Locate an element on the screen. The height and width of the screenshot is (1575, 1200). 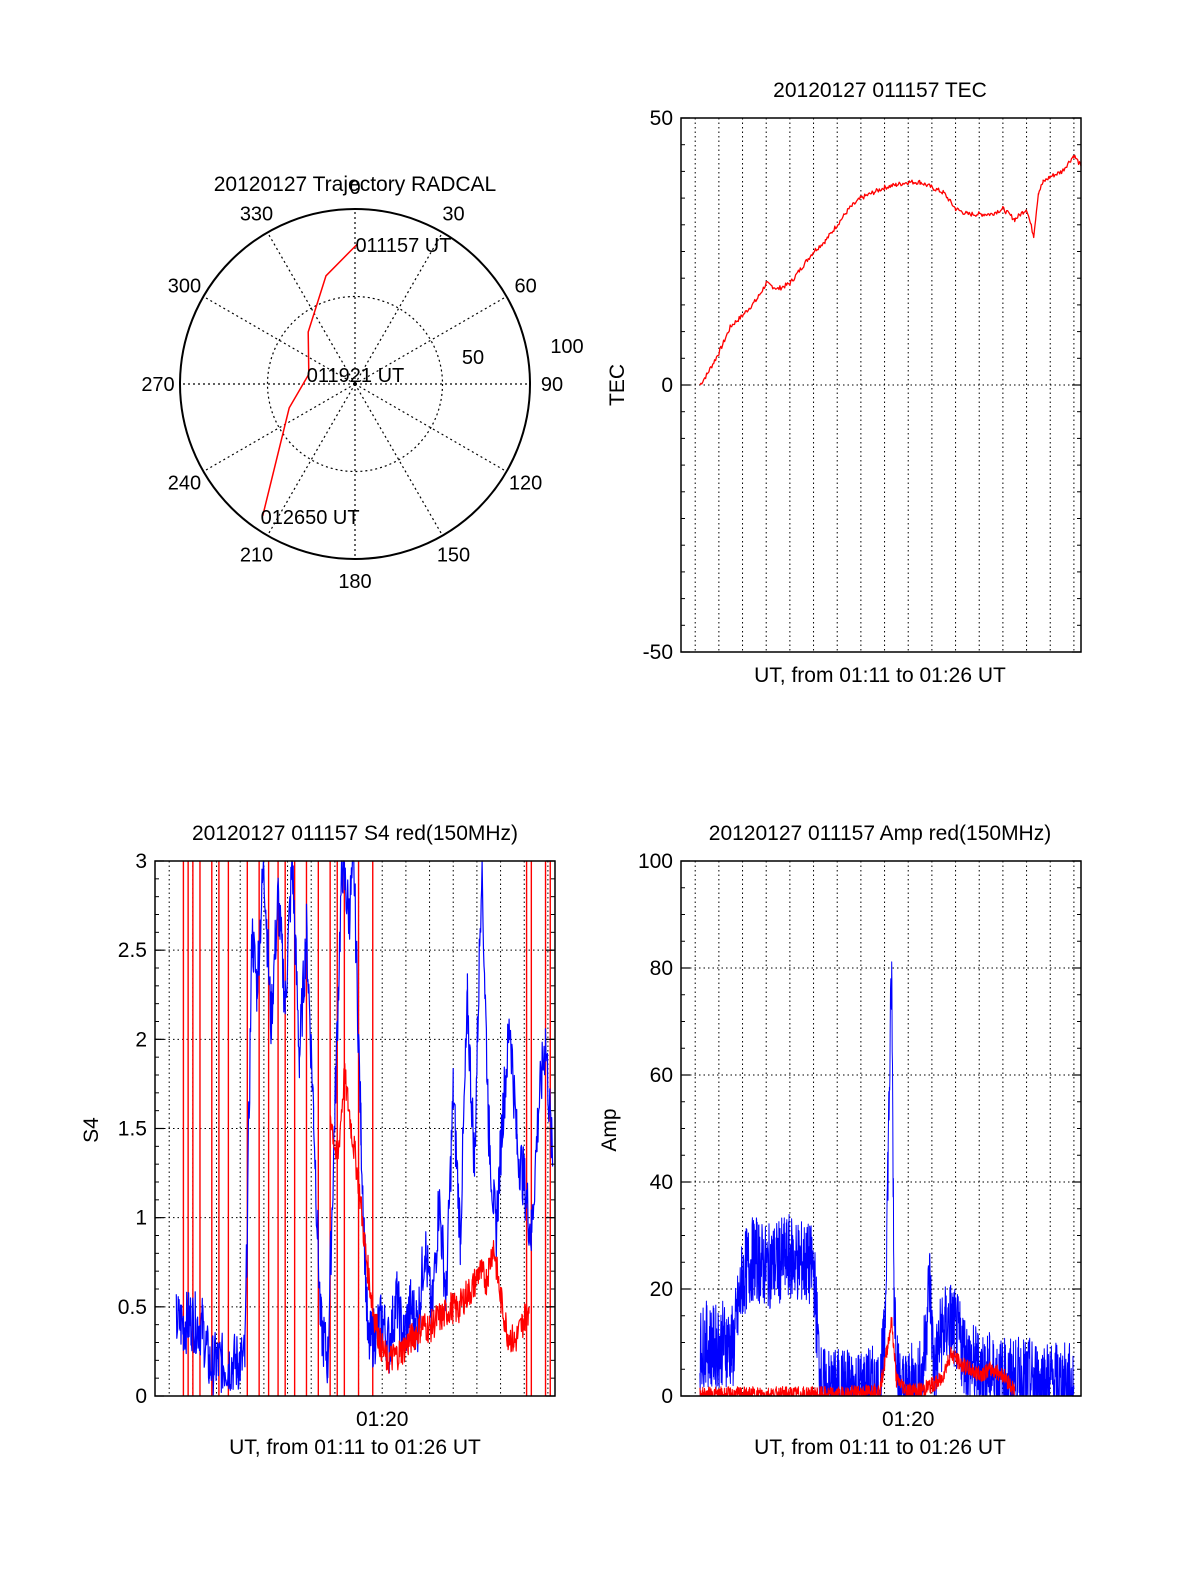
angle-label: 150 is located at coordinates (453, 556).